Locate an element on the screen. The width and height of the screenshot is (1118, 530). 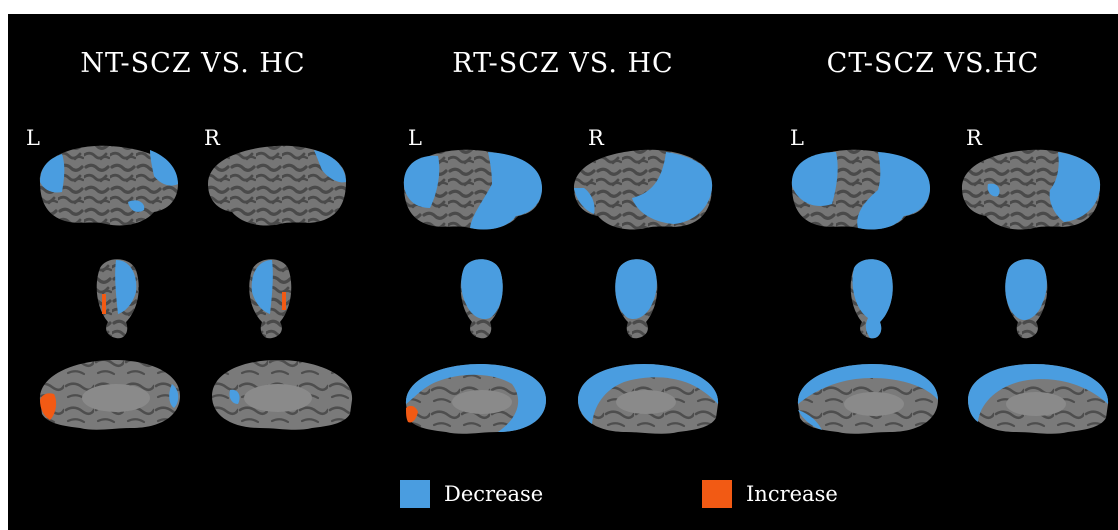
decrease-legend-label: Decrease is located at coordinates (494, 494).